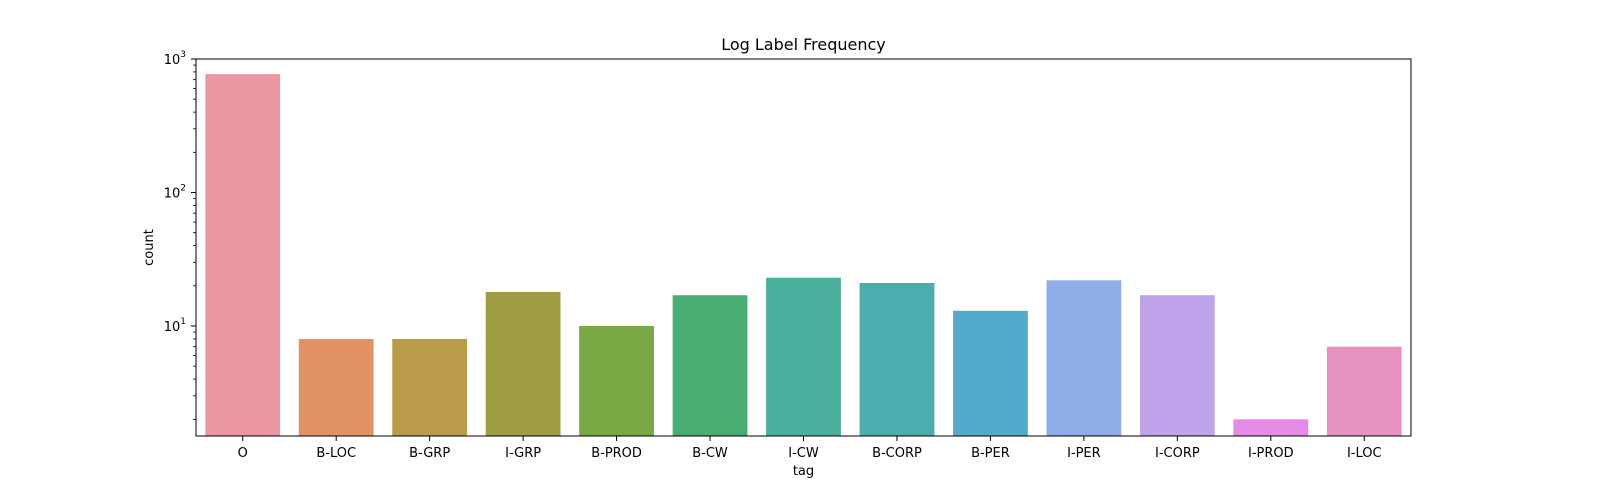  What do you see at coordinates (523, 453) in the screenshot?
I see `x-tick-label: I-GRP` at bounding box center [523, 453].